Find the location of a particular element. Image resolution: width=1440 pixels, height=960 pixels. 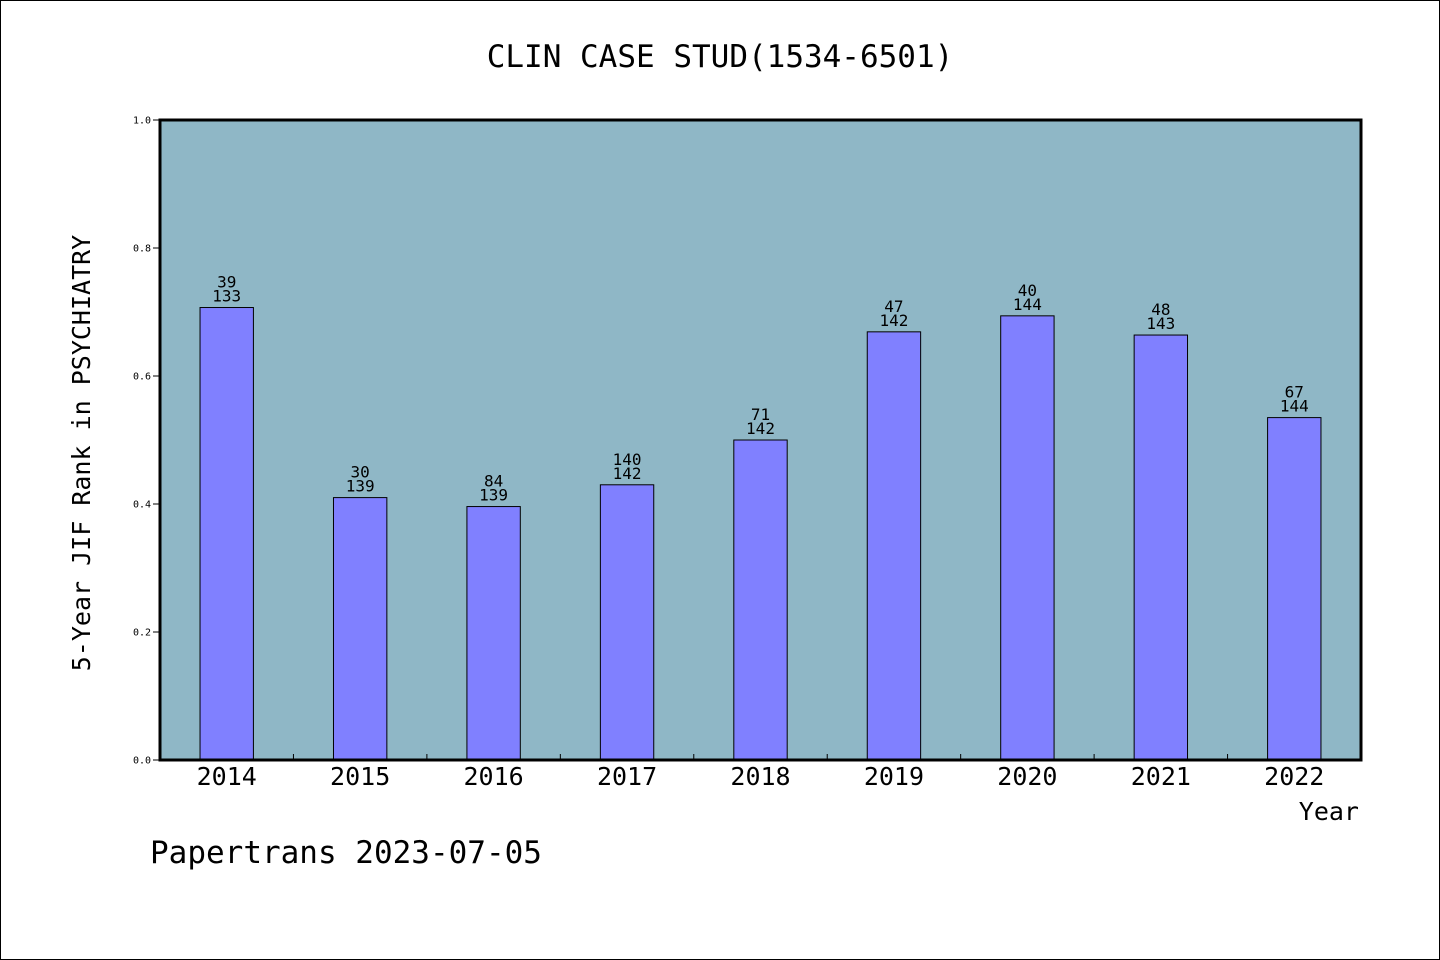

y-tick-label: 0.0 is located at coordinates (142, 761).